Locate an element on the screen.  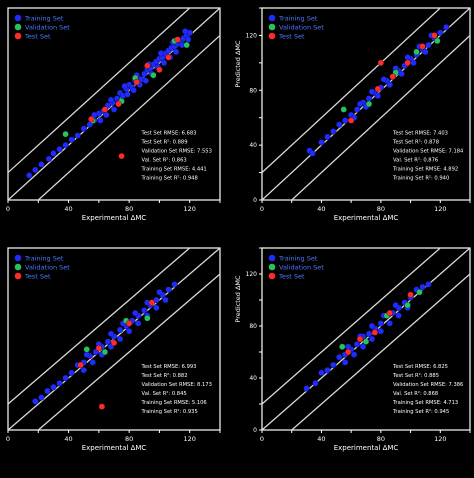
series-test-set is located at coordinates (379, 323).